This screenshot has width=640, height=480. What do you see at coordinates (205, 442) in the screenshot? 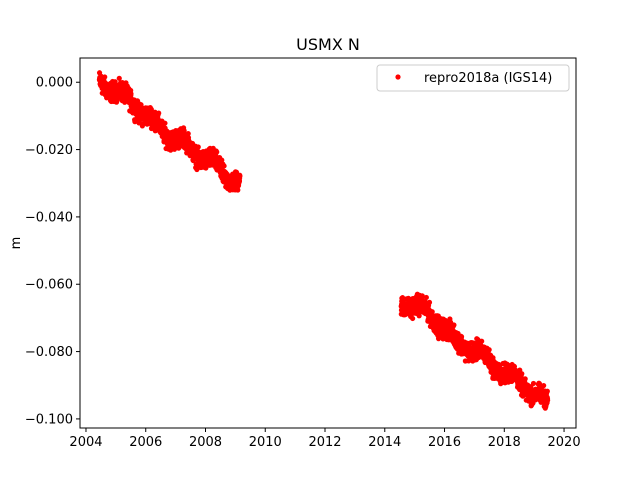
I see `x-tick-label: 2008` at bounding box center [205, 442].